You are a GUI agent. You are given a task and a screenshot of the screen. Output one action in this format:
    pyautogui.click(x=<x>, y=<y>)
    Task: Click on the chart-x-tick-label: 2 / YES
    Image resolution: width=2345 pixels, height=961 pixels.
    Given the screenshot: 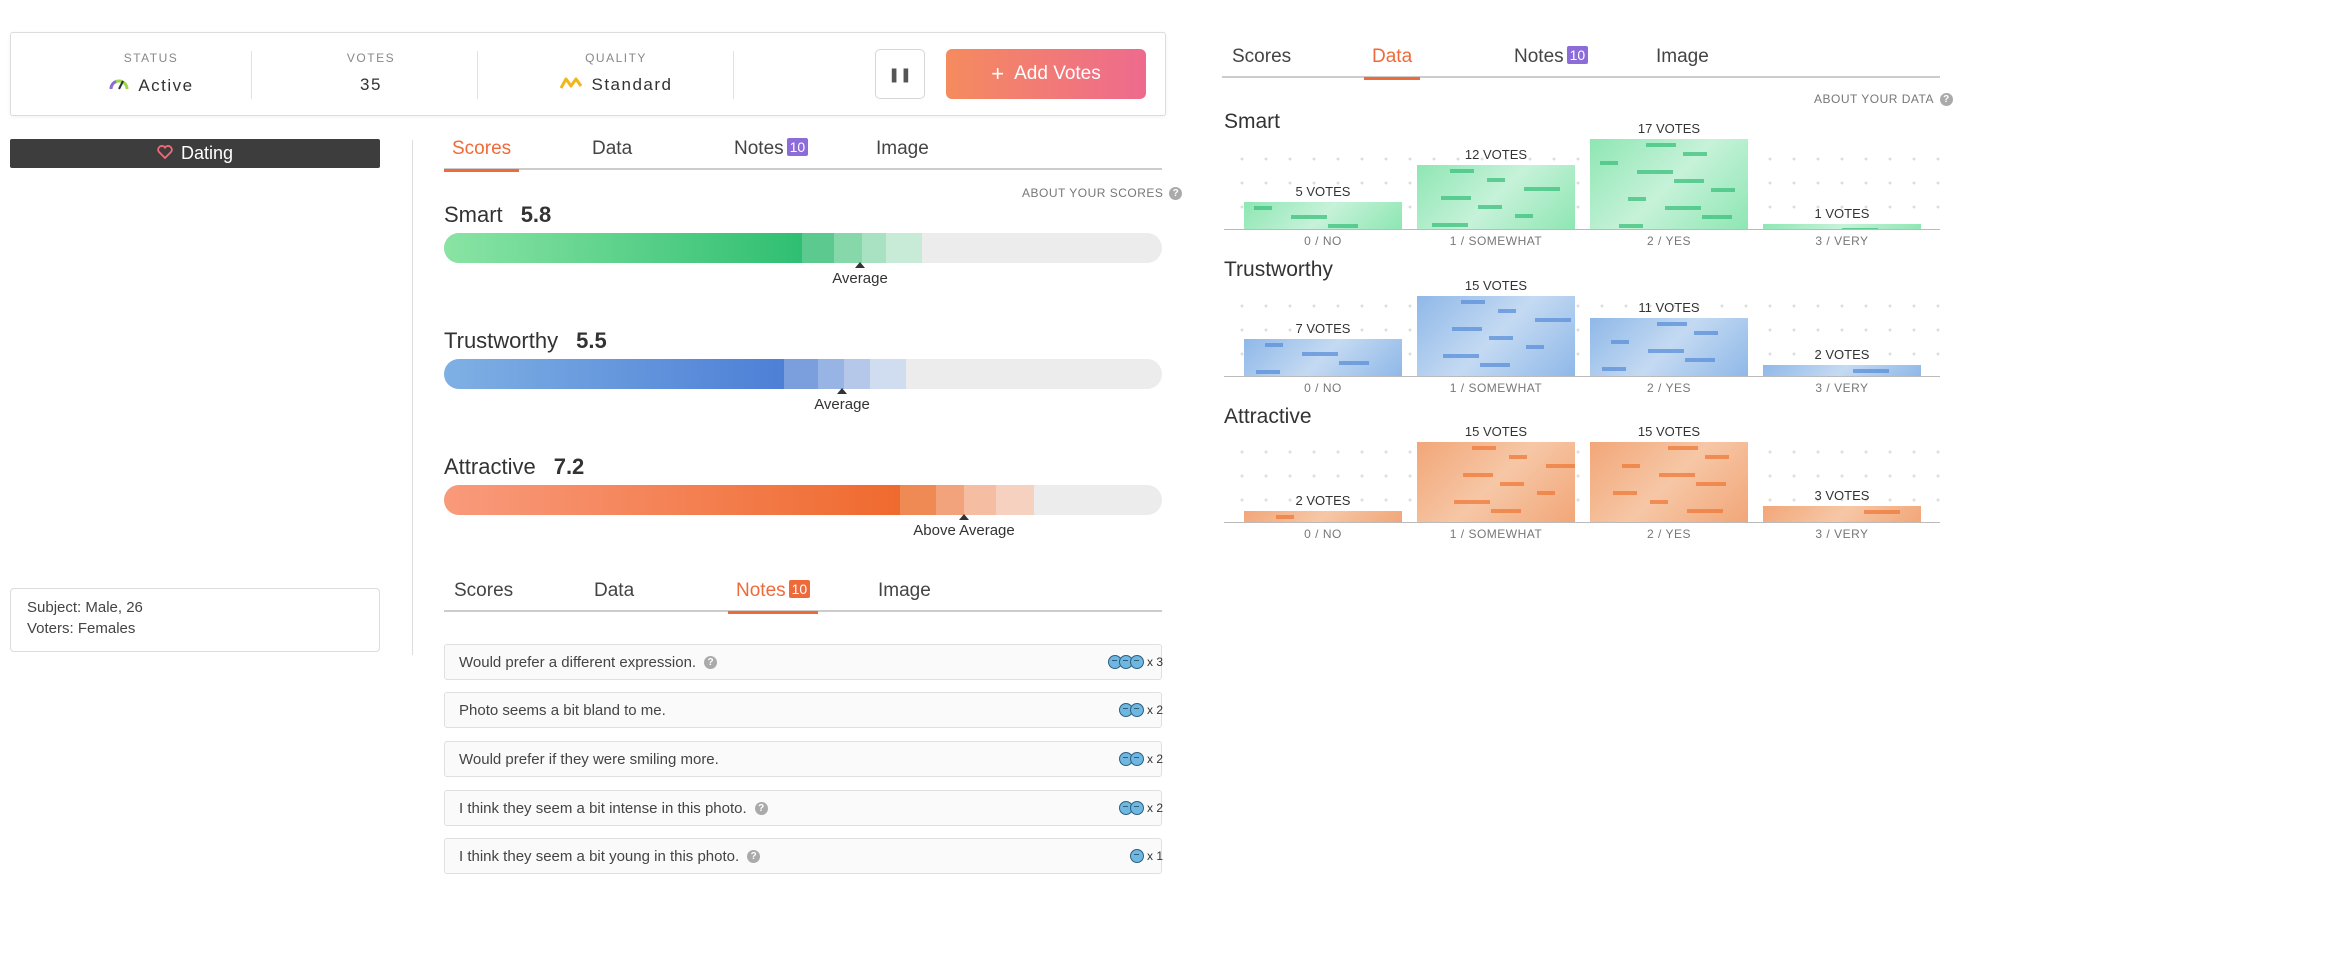 What is the action you would take?
    pyautogui.click(x=1669, y=534)
    